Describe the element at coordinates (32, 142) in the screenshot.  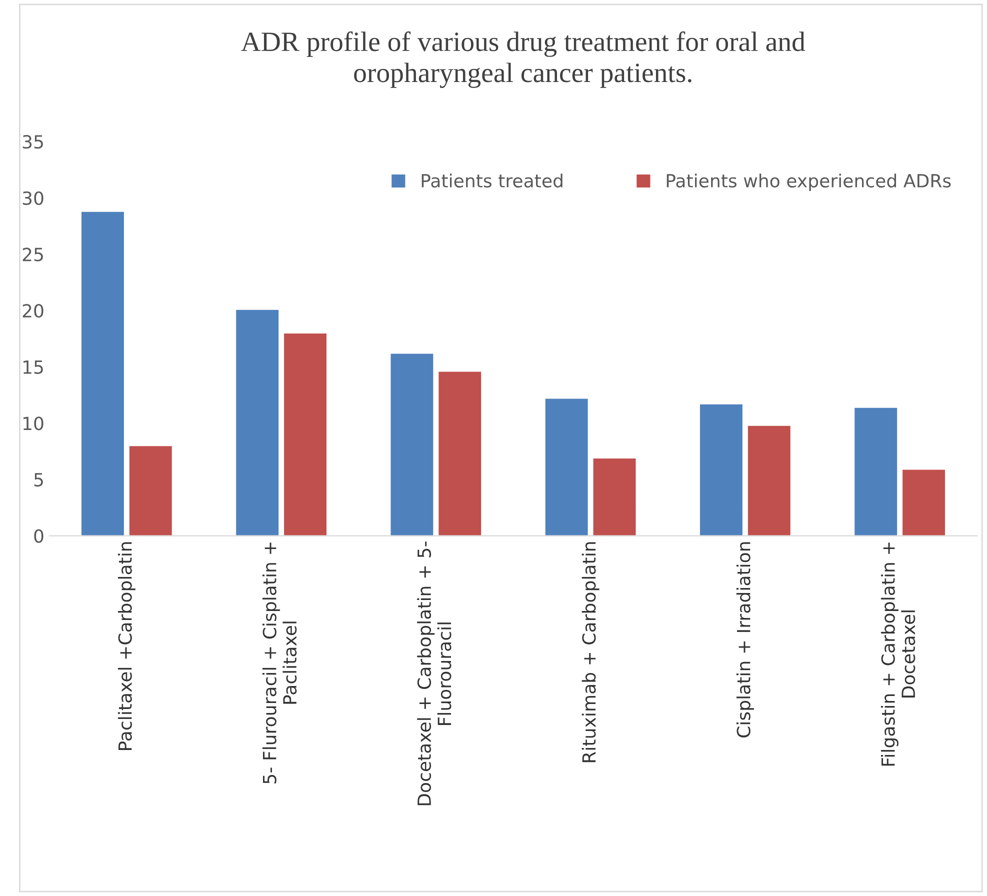
I see `y-tick-label: 35` at that location.